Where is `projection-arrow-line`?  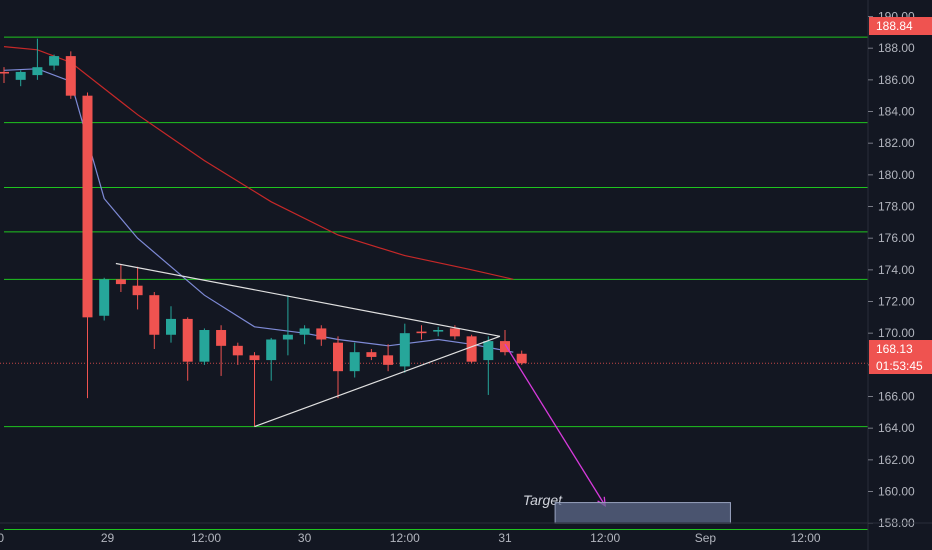 projection-arrow-line is located at coordinates (555, 425).